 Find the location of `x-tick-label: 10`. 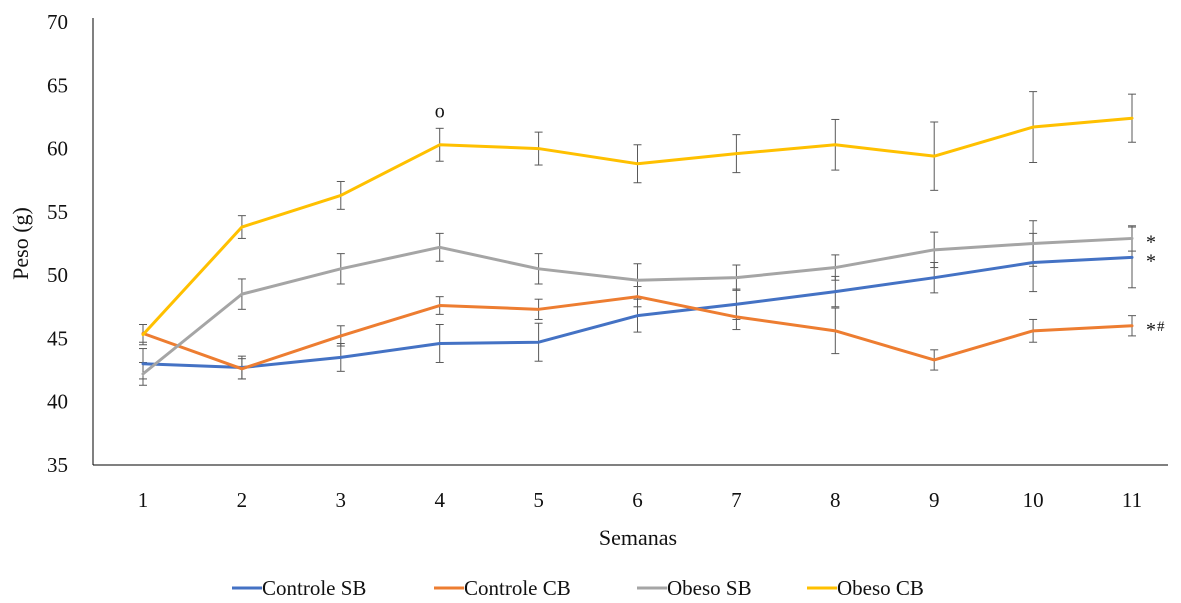

x-tick-label: 10 is located at coordinates (1033, 500).